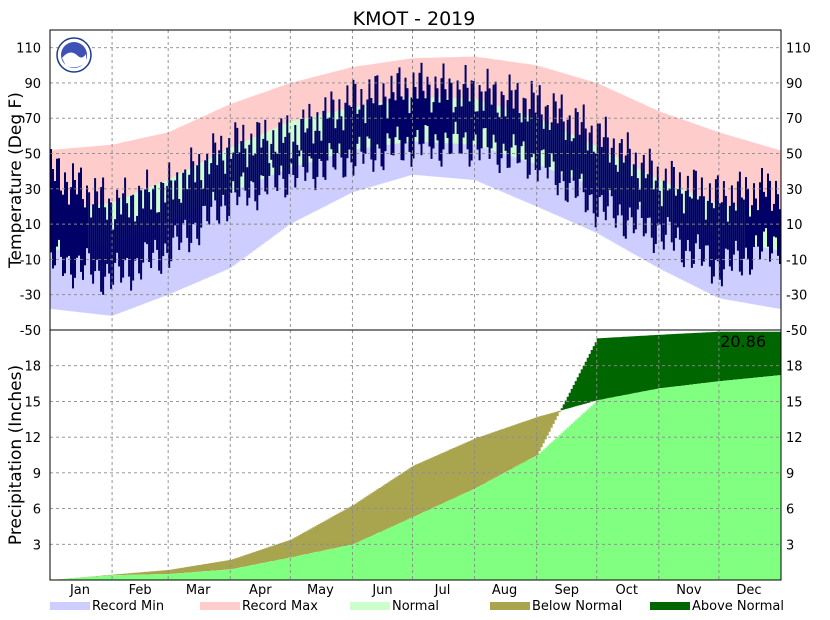 The height and width of the screenshot is (620, 830). What do you see at coordinates (796, 260) in the screenshot?
I see `temp-tick-right: -10` at bounding box center [796, 260].